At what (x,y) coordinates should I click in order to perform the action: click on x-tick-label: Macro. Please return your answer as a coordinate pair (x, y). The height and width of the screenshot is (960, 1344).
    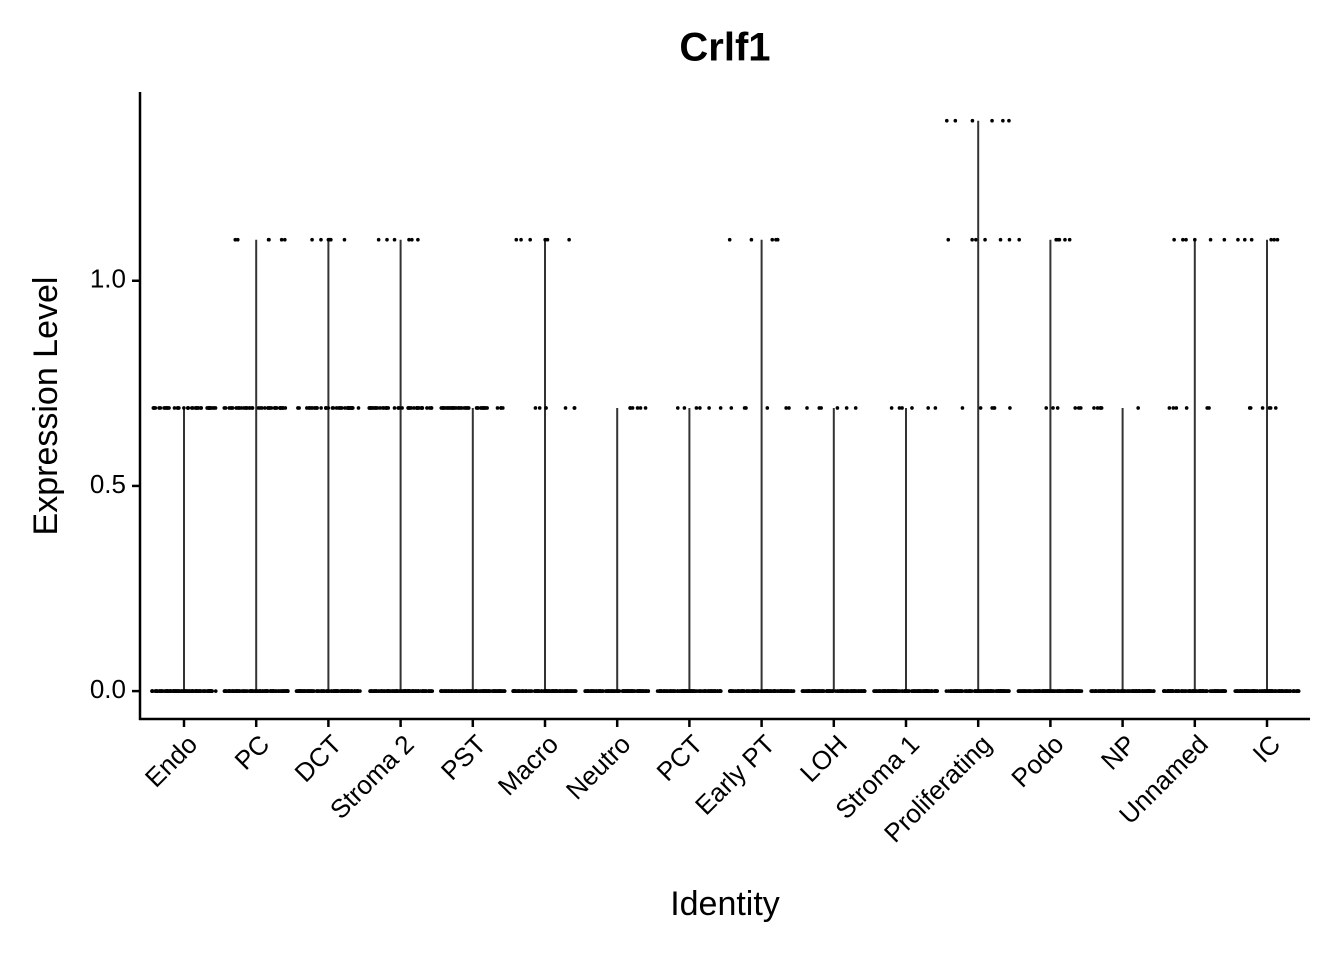
    Looking at the image, I should click on (528, 765).